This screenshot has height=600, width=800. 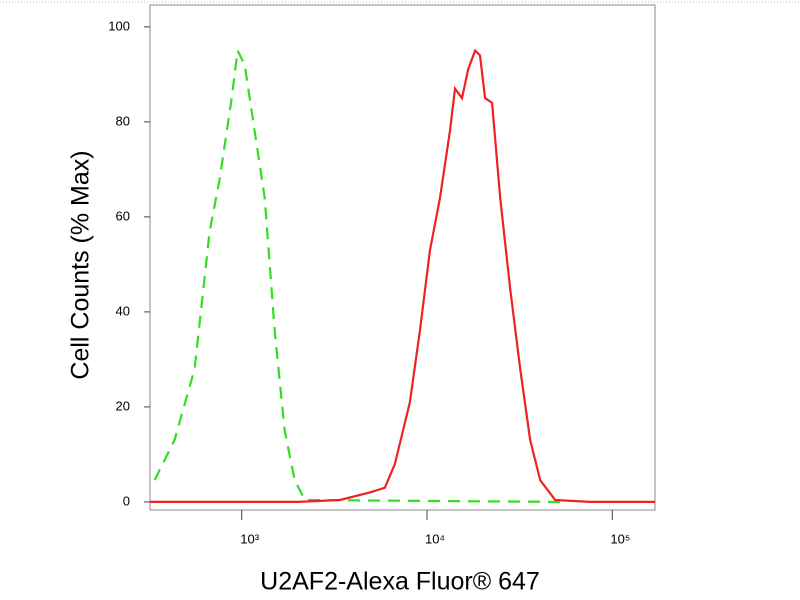 I want to click on y-tick-label: 0, so click(x=126, y=500).